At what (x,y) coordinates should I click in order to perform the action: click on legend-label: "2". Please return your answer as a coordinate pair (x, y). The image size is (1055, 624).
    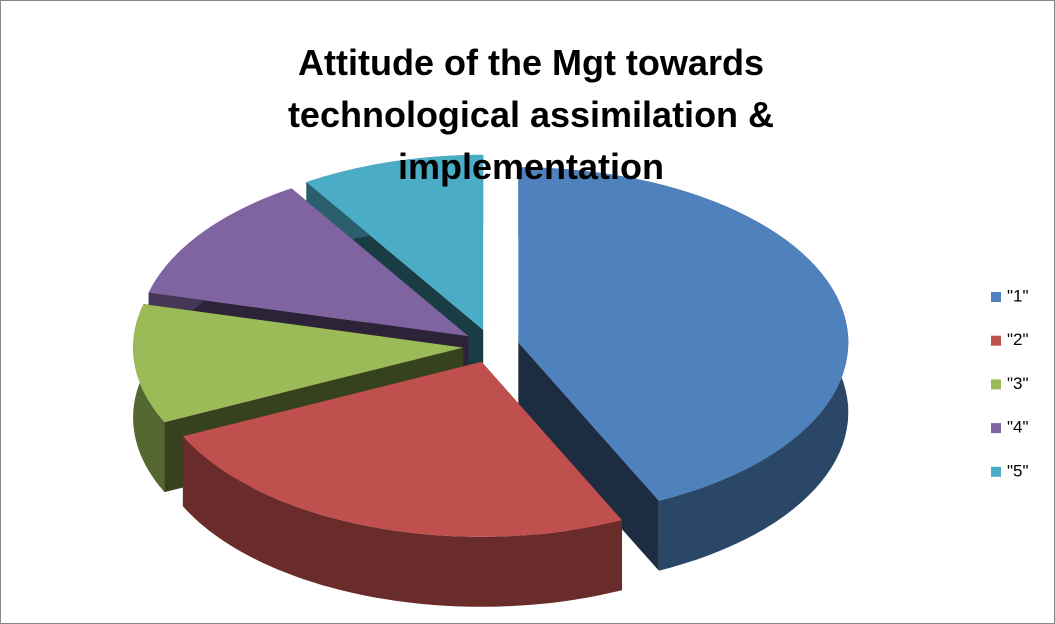
    Looking at the image, I should click on (1018, 339).